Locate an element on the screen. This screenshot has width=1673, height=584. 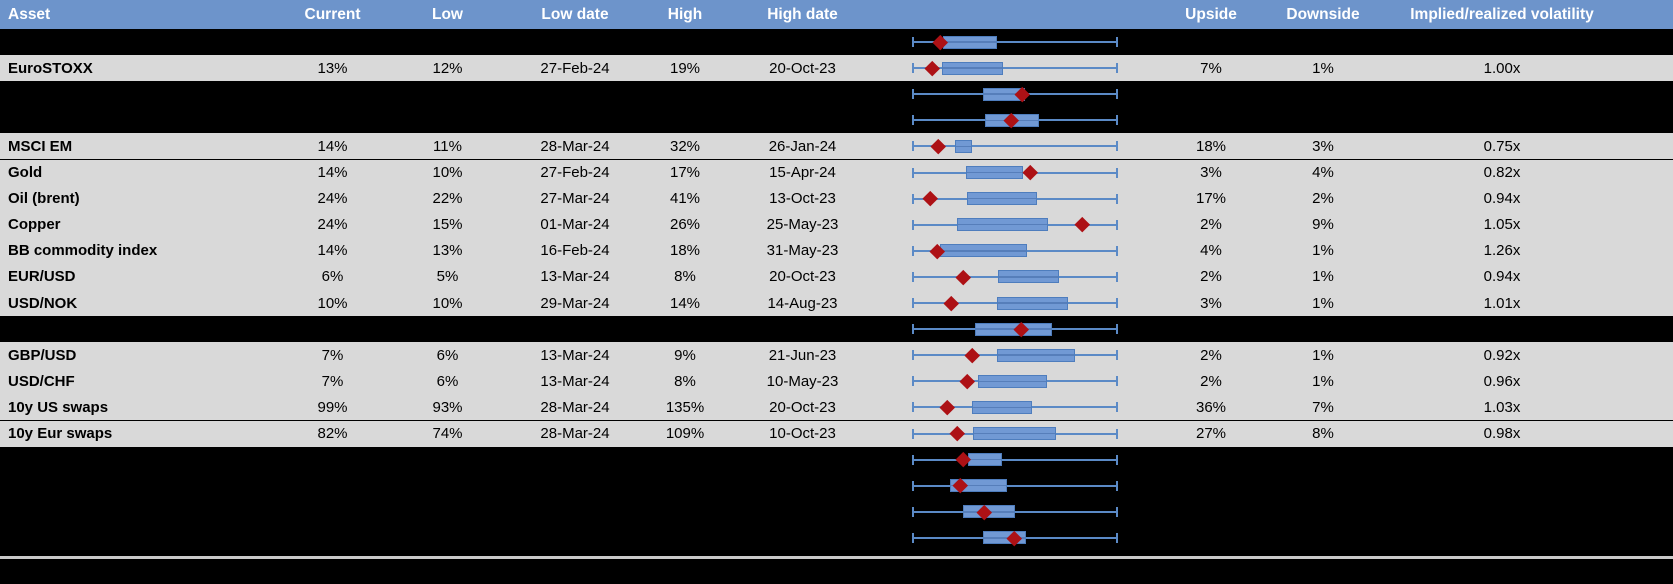
cell-implied-realized-volatility: 0.96x is located at coordinates (1502, 381).